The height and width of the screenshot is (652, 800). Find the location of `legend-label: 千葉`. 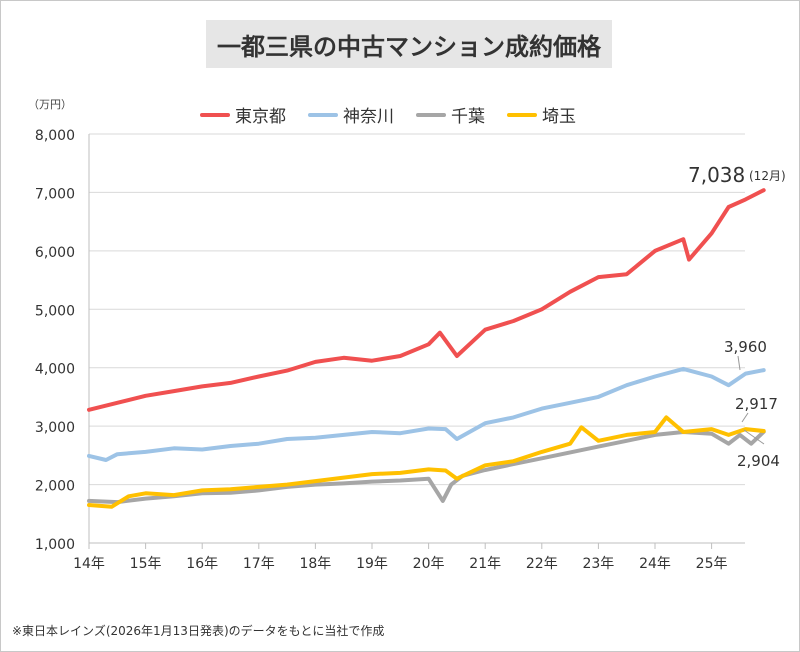

legend-label: 千葉 is located at coordinates (468, 117).